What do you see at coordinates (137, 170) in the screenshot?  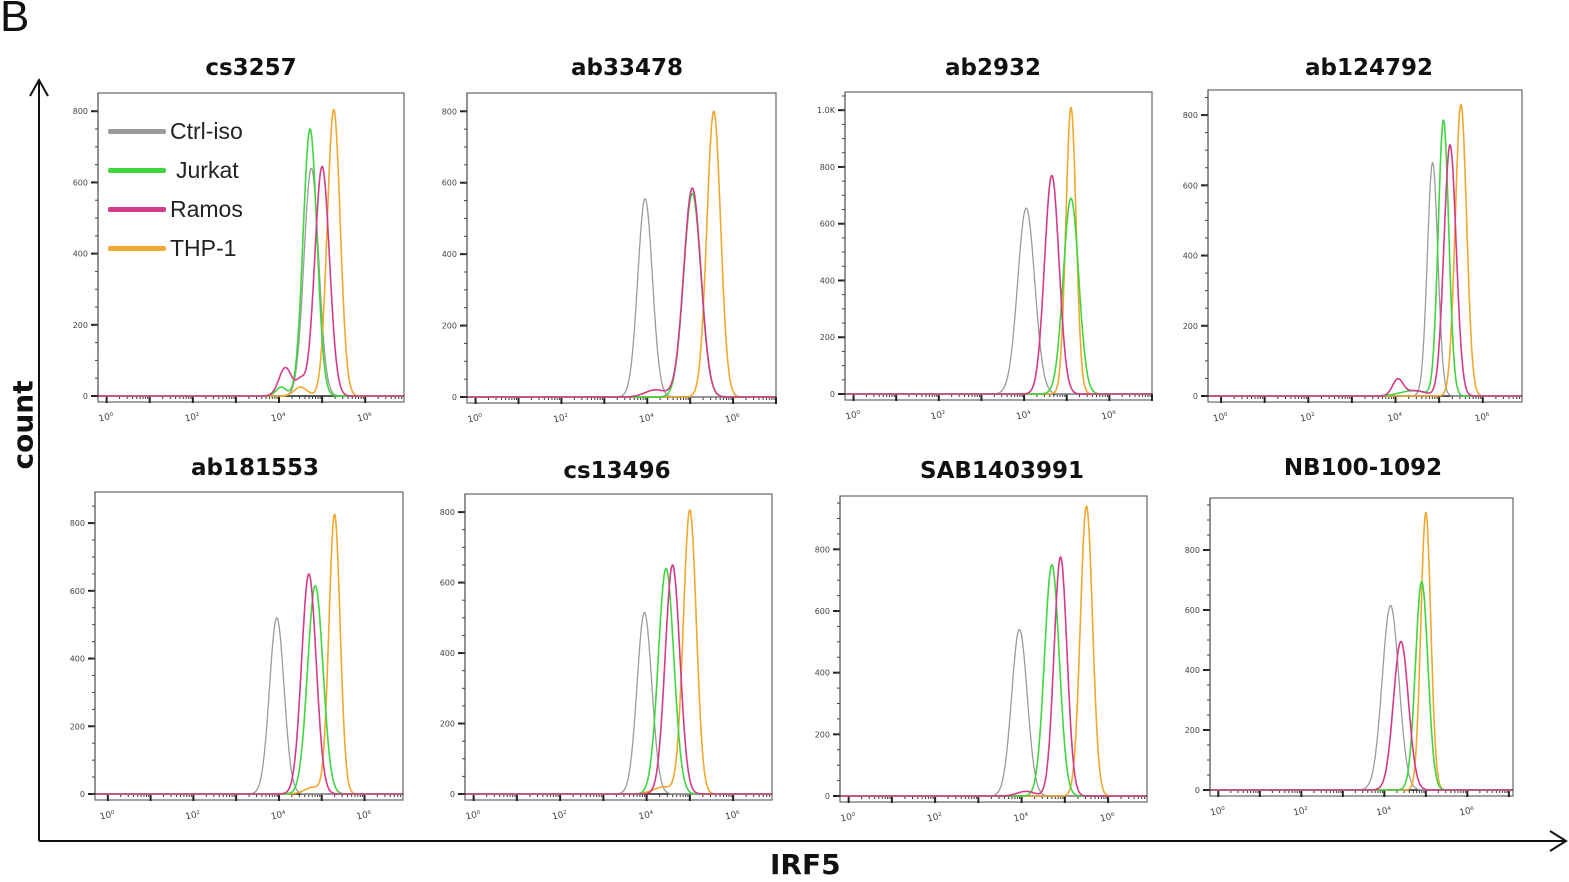 I see `legend-swatch-jurkat` at bounding box center [137, 170].